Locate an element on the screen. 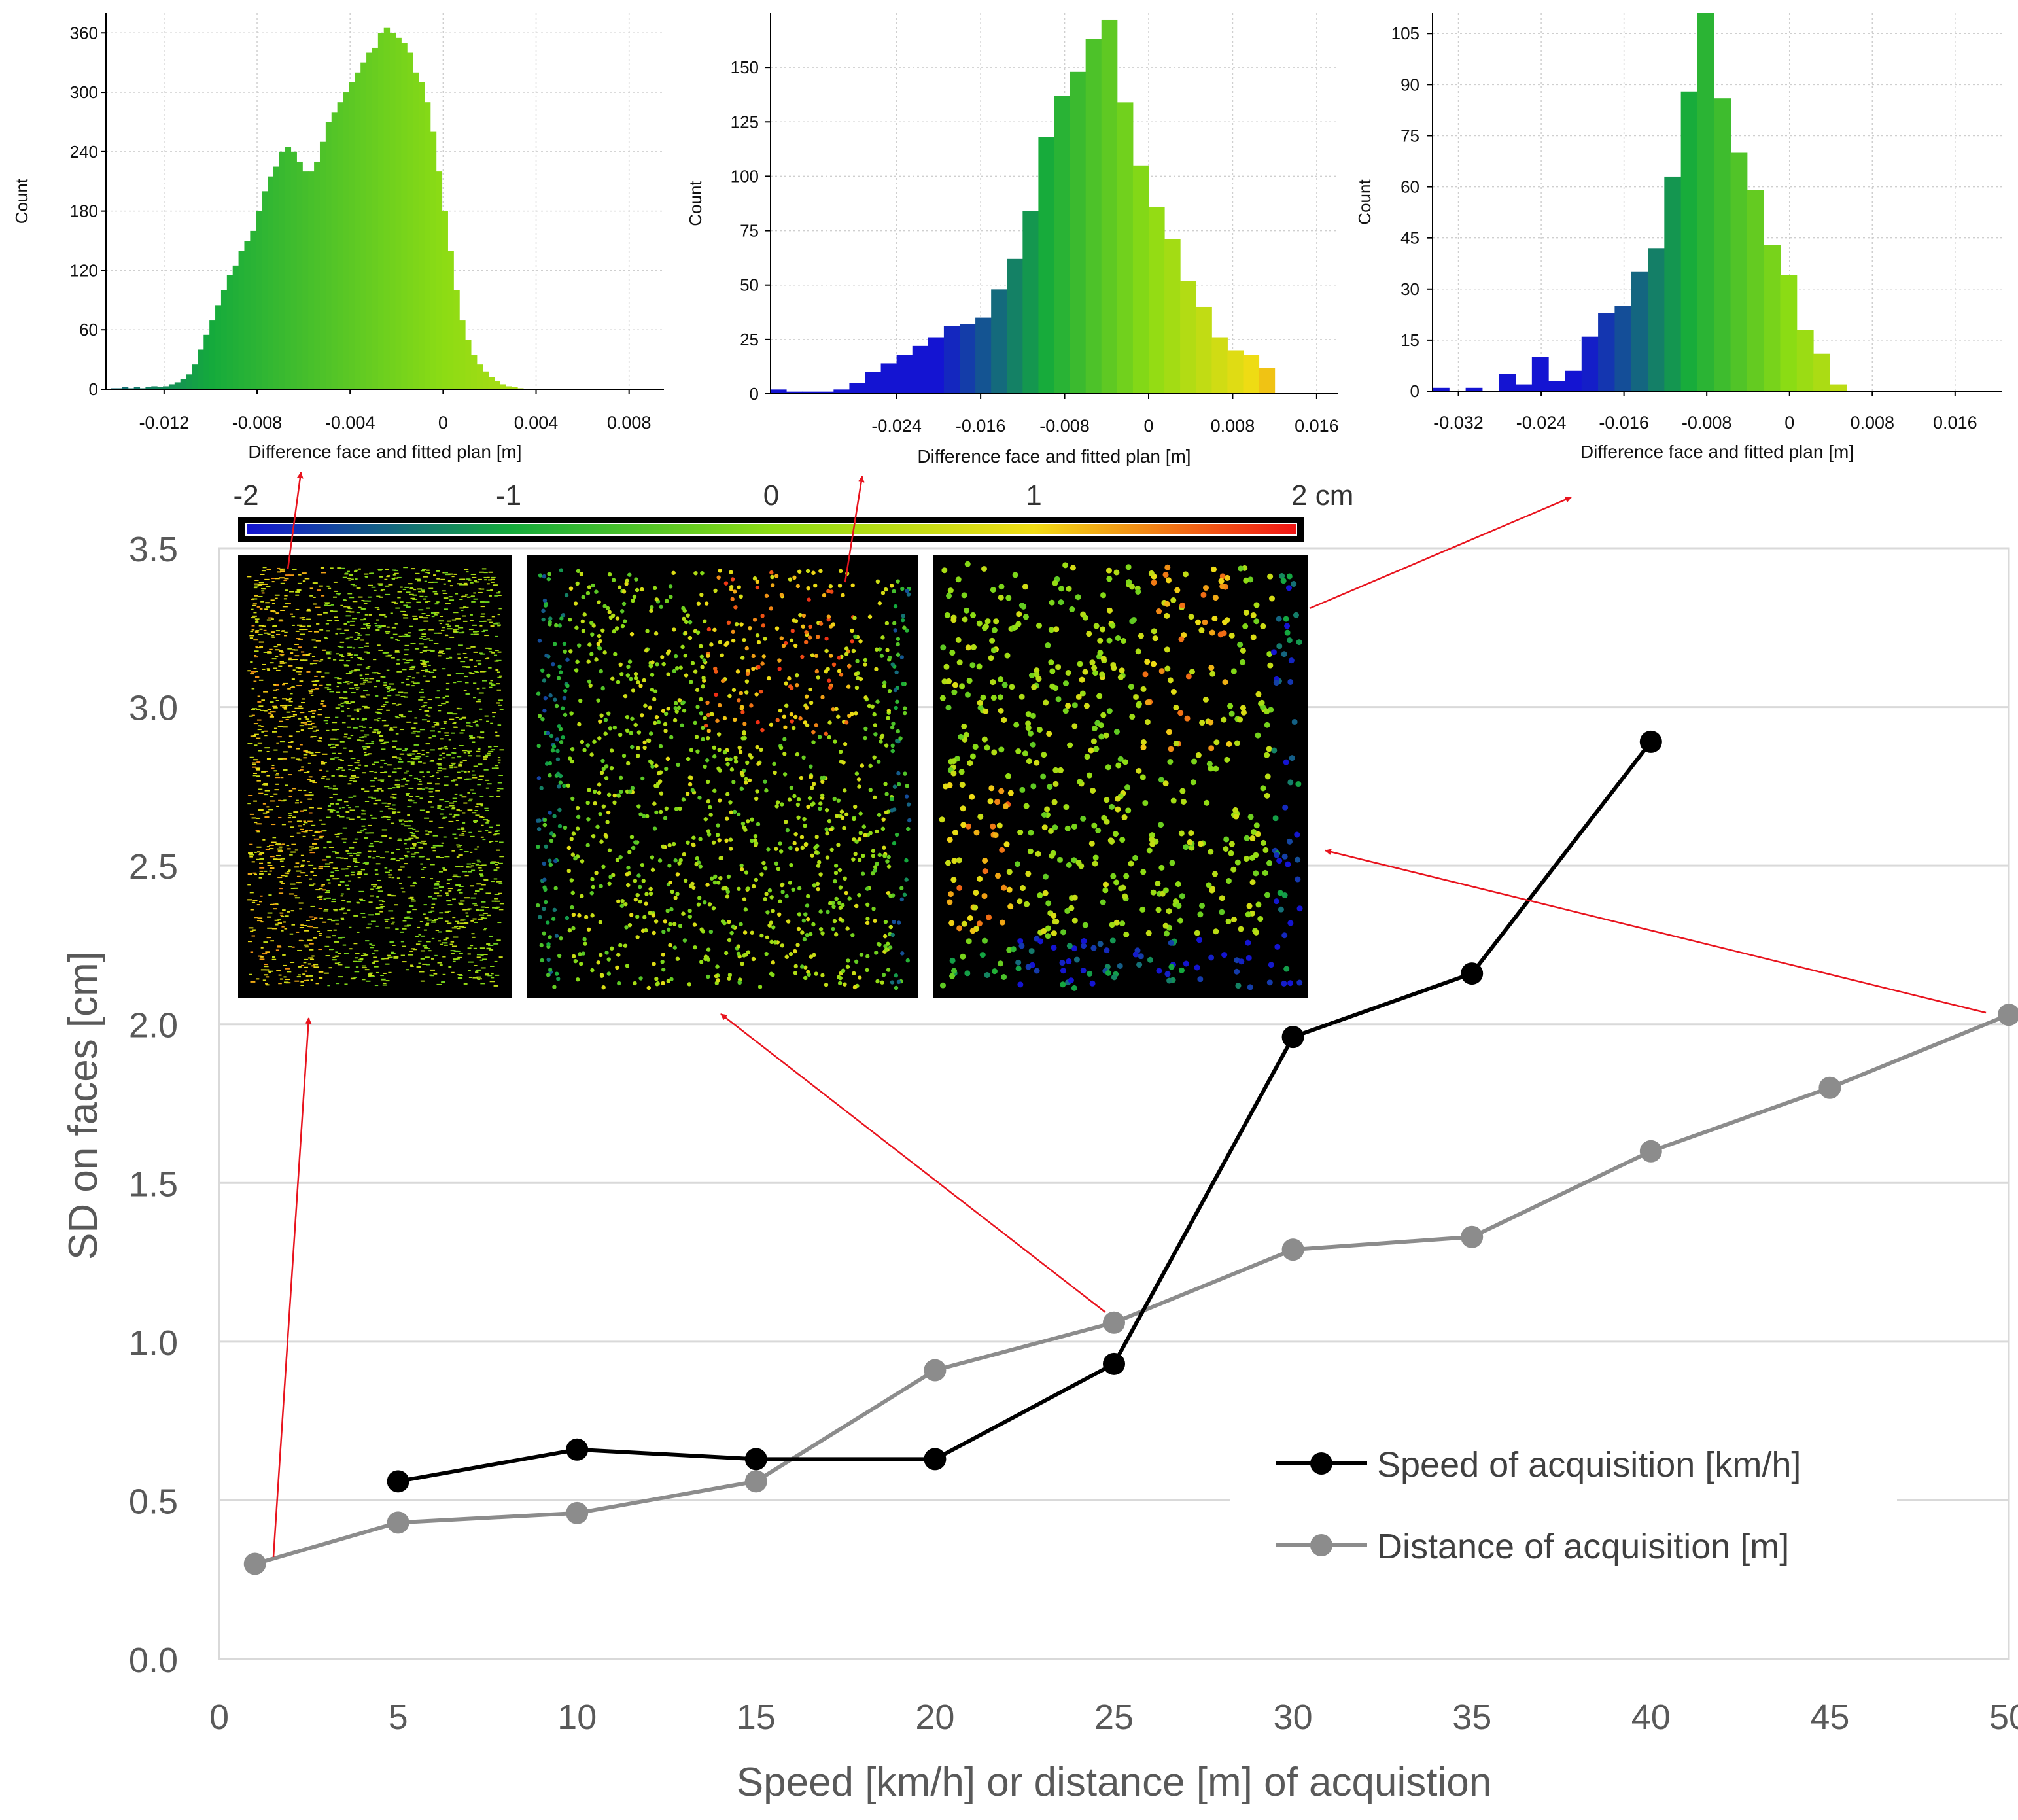 Image resolution: width=2018 pixels, height=1820 pixels. legend-distance-label: Distance of acquisition [m] is located at coordinates (1583, 1546).